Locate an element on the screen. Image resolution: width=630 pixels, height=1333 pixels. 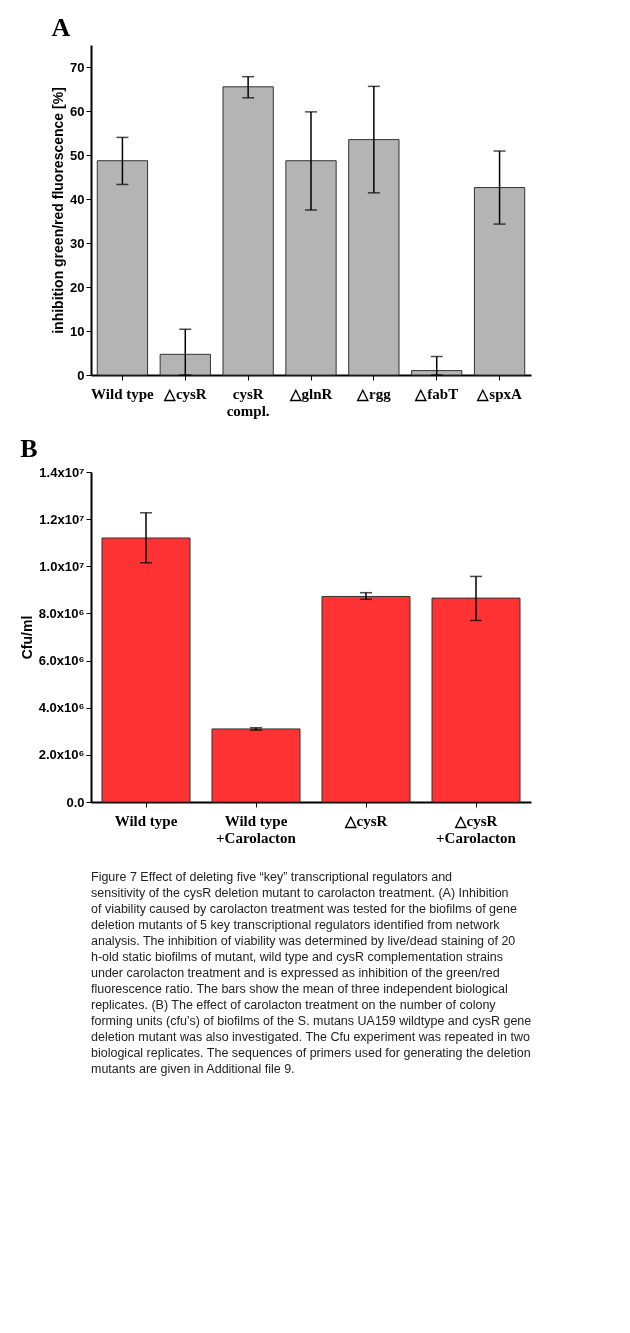
y-tick-label: 40 is located at coordinates (77, 199).